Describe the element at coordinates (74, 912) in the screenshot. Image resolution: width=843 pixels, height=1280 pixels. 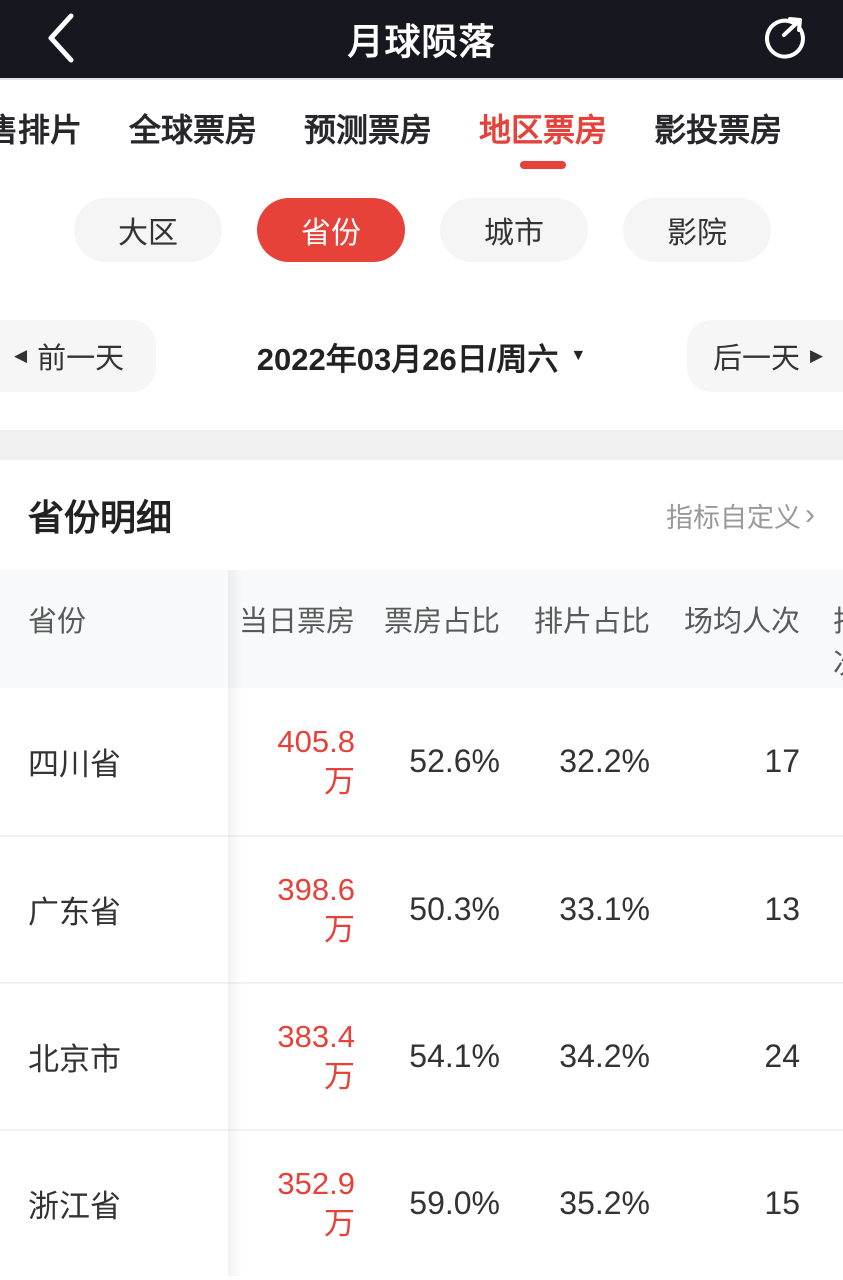
I see `province-name: 广东省` at that location.